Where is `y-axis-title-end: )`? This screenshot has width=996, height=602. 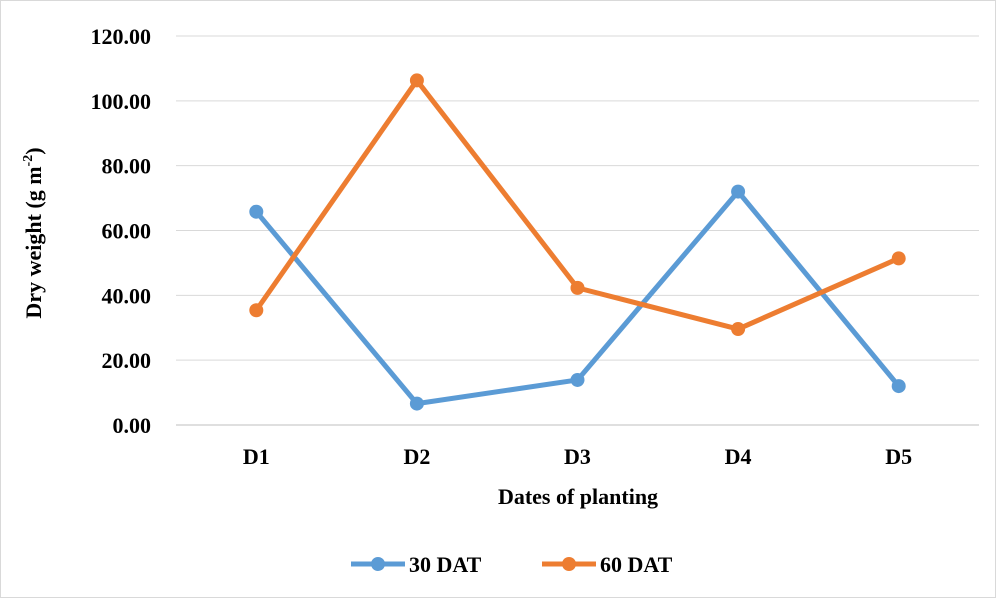 y-axis-title-end: ) is located at coordinates (33, 150).